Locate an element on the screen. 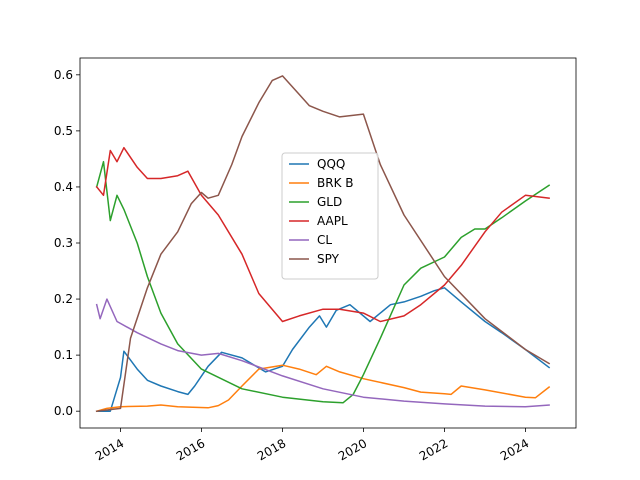 This screenshot has width=640, height=480. y-axis: 0.0 0.1 0.2 0.3 0.4 0.5 0.6 is located at coordinates (67, 243).